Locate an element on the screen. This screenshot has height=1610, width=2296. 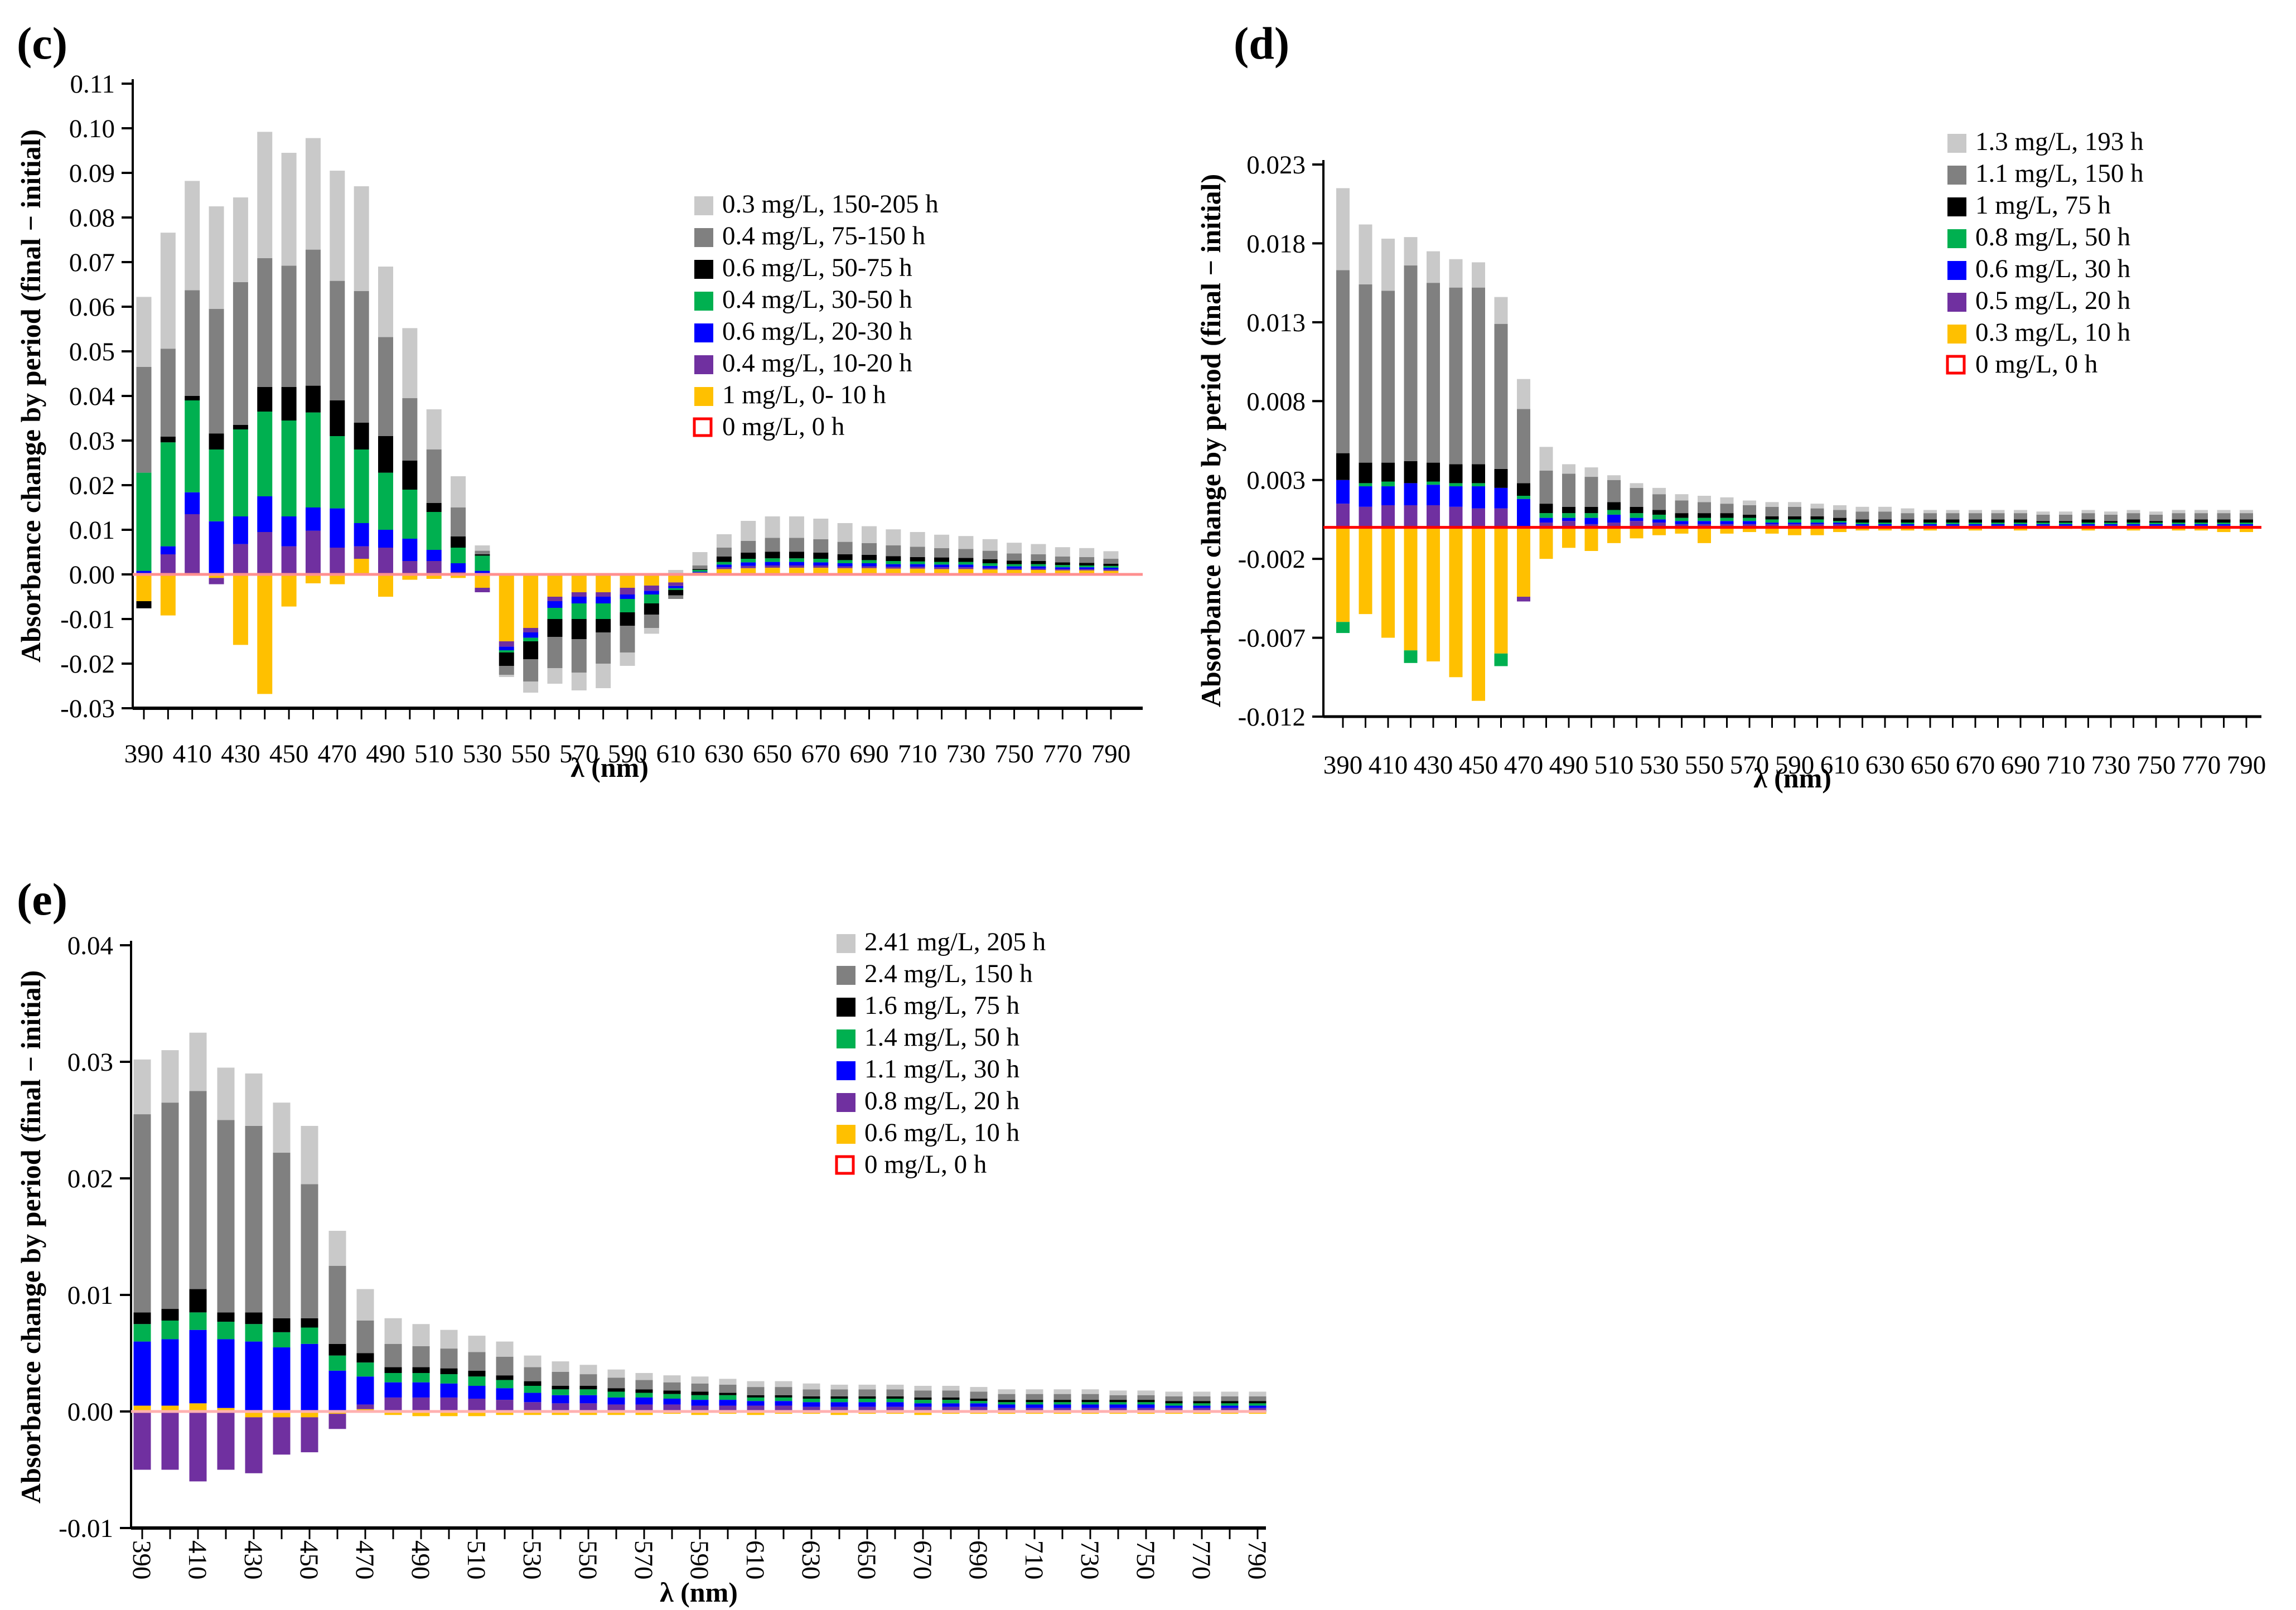
x-tick-label: 590 is located at coordinates (699, 1560).